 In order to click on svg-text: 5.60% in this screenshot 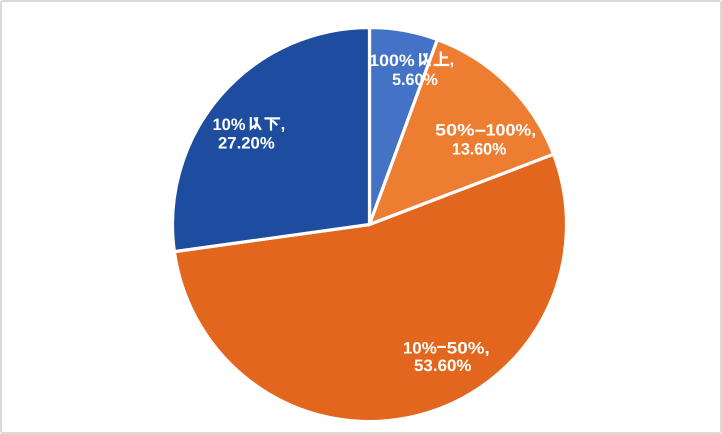, I will do `click(415, 80)`.